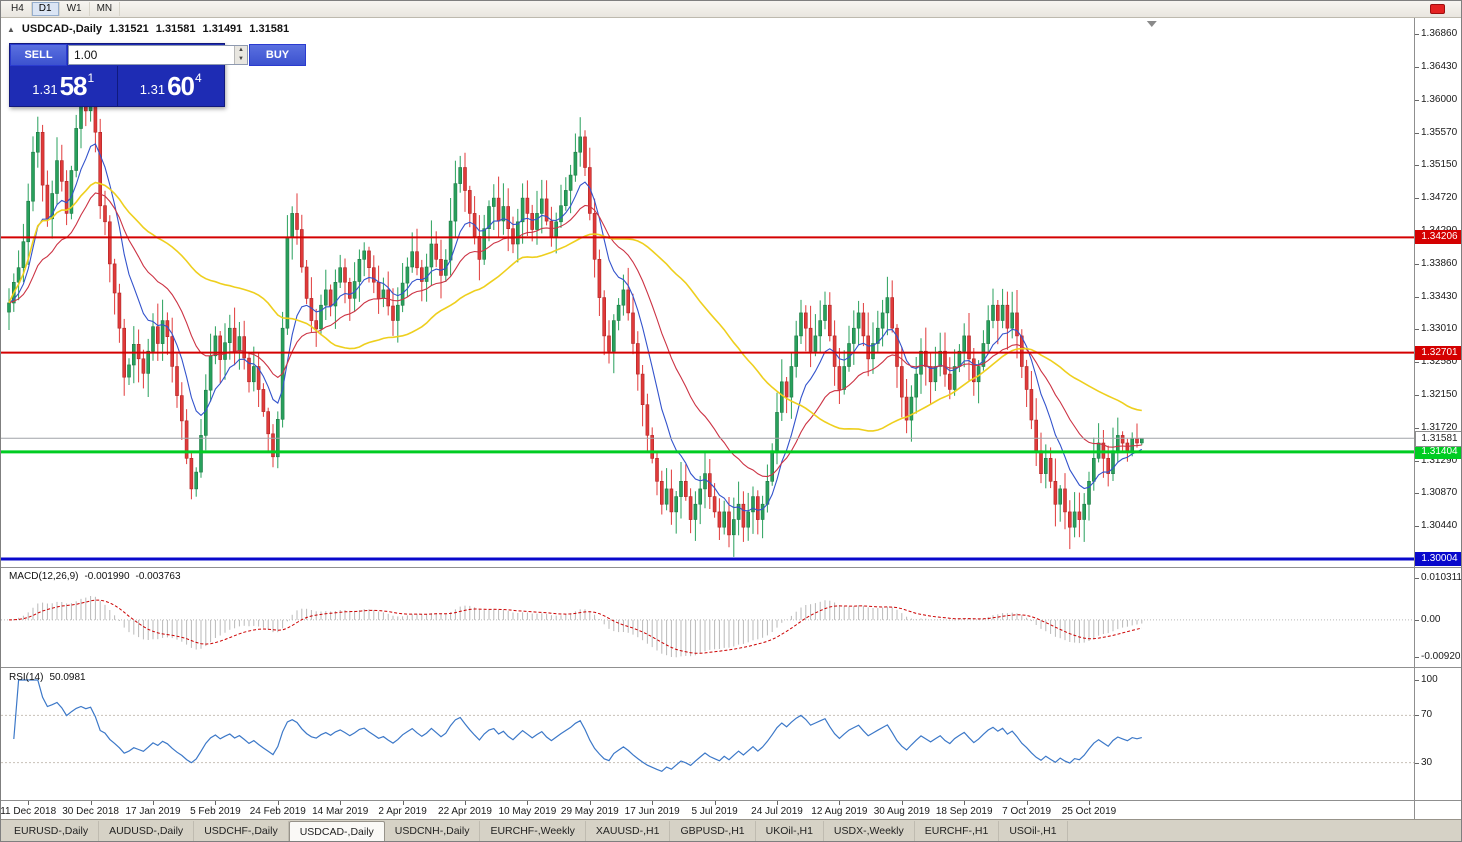 This screenshot has height=842, width=1462. Describe the element at coordinates (45, 9) in the screenshot. I see `timeframe-d1-button: D1` at that location.